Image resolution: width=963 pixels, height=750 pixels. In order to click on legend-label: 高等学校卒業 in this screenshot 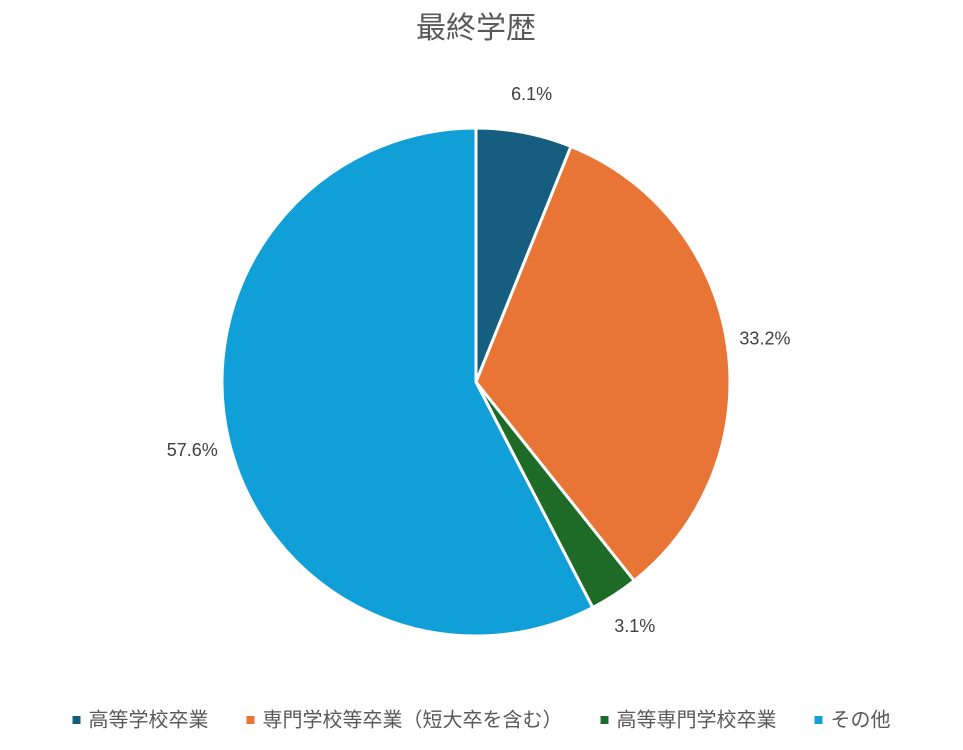, I will do `click(149, 719)`.